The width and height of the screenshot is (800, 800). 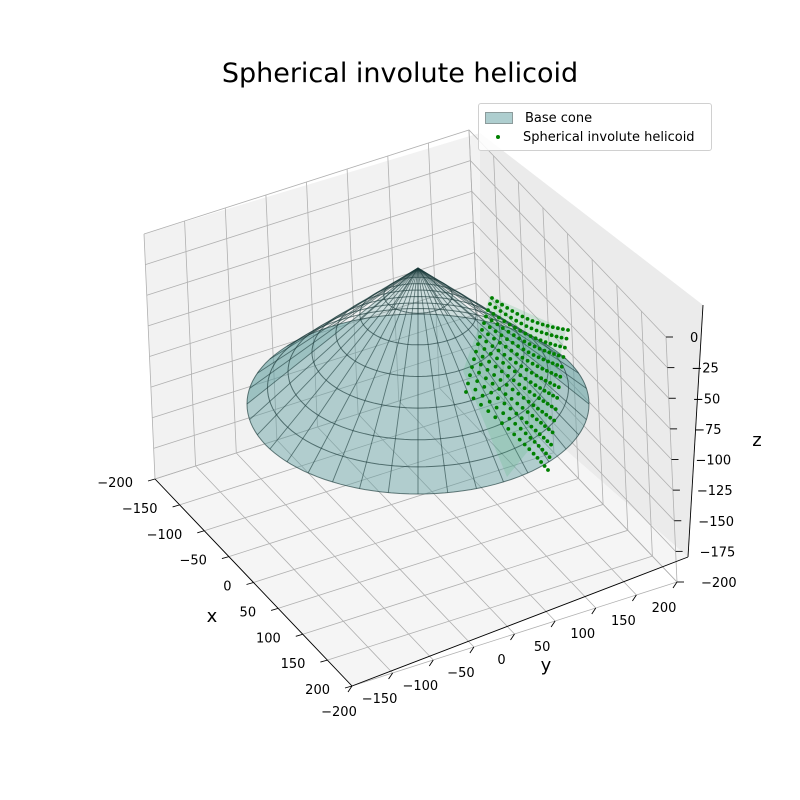 What do you see at coordinates (520, 621) in the screenshot?
I see `y-axis-line` at bounding box center [520, 621].